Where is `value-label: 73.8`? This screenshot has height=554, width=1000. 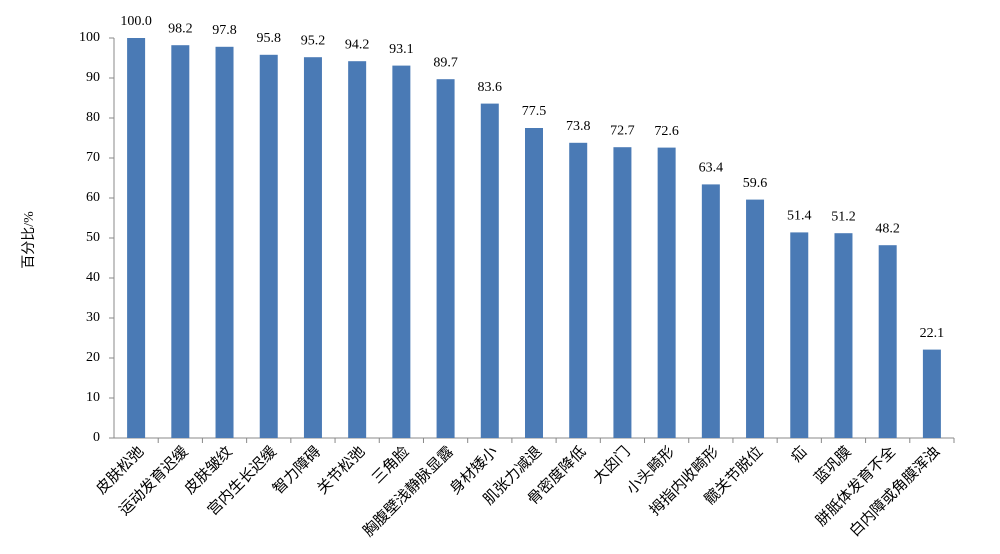
value-label: 73.8 is located at coordinates (578, 126).